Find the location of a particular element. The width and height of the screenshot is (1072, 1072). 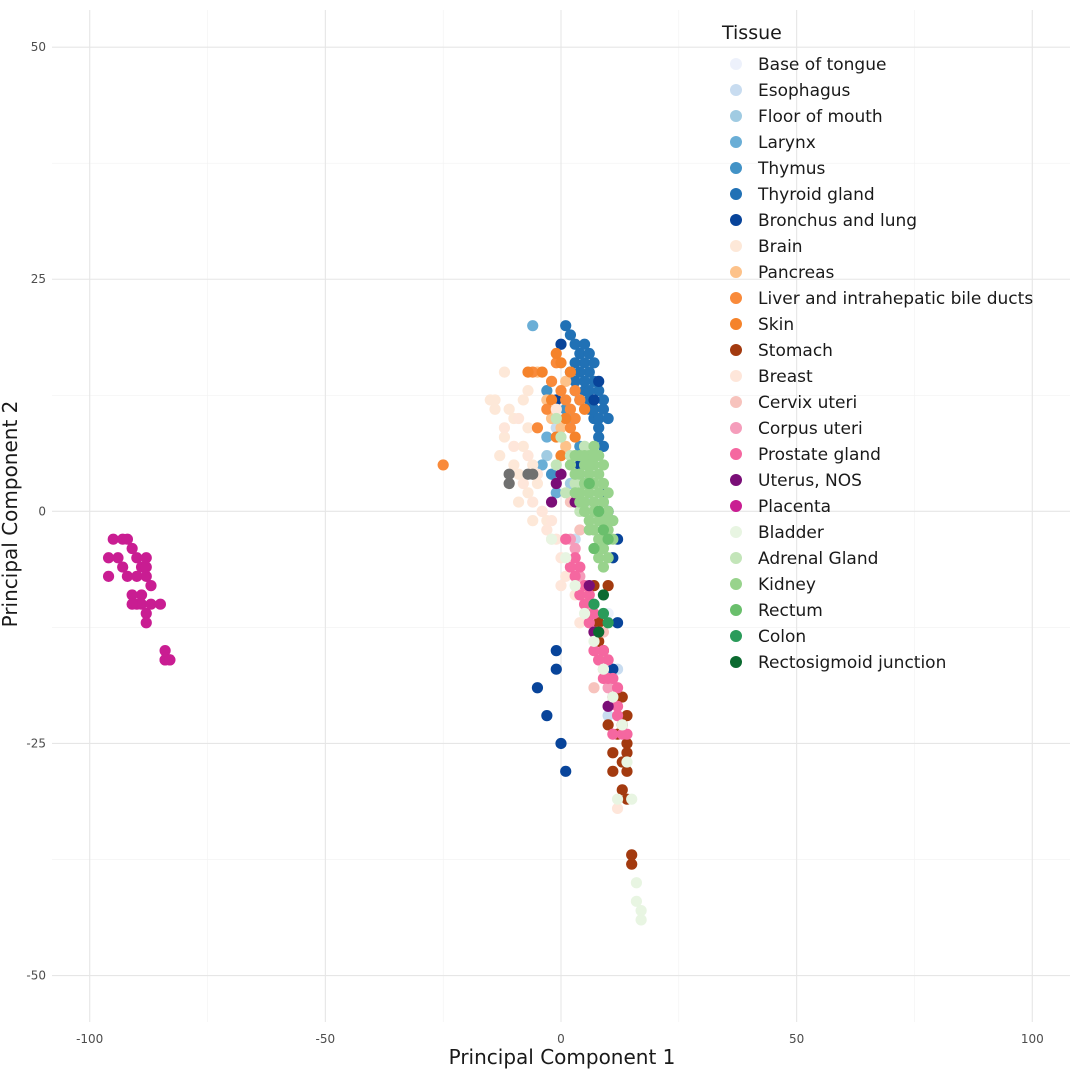

legend-label: Thymus is located at coordinates (791, 169).